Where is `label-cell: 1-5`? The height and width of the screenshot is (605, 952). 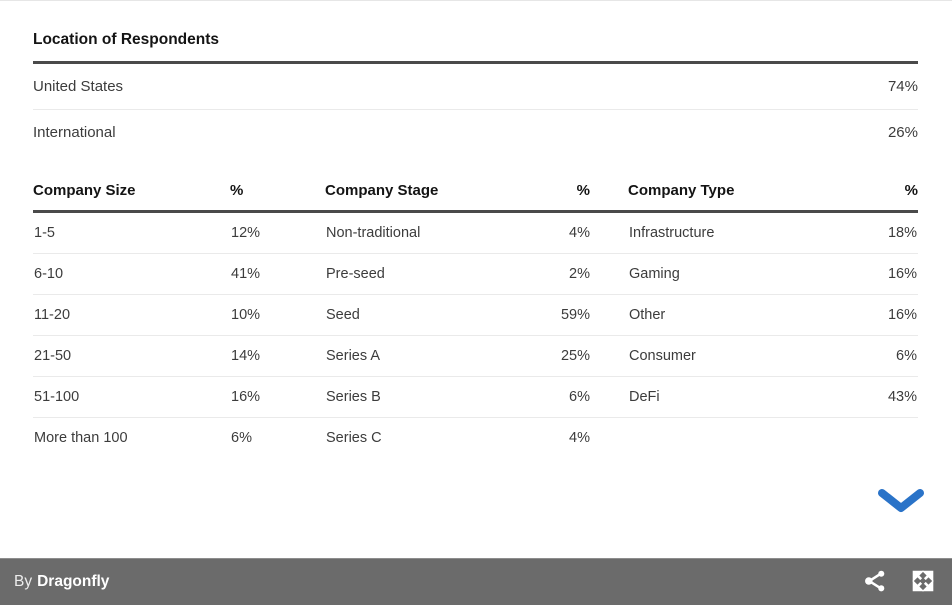 label-cell: 1-5 is located at coordinates (44, 233).